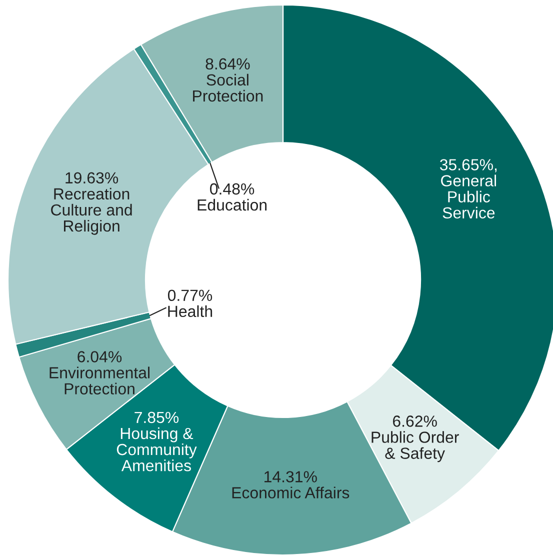 The height and width of the screenshot is (556, 553). Describe the element at coordinates (228, 64) in the screenshot. I see `data-label: 8.64%` at that location.